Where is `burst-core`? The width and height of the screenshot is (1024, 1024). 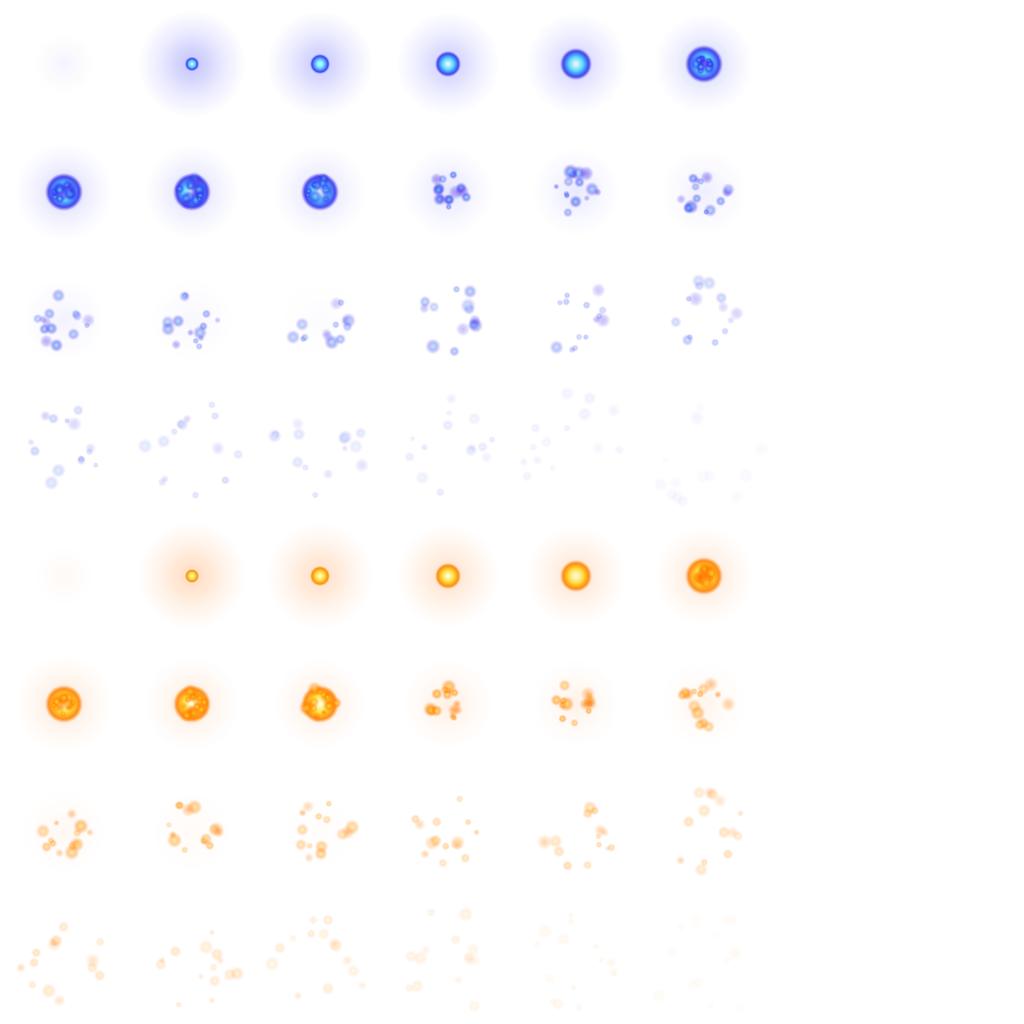
burst-core is located at coordinates (448, 576).